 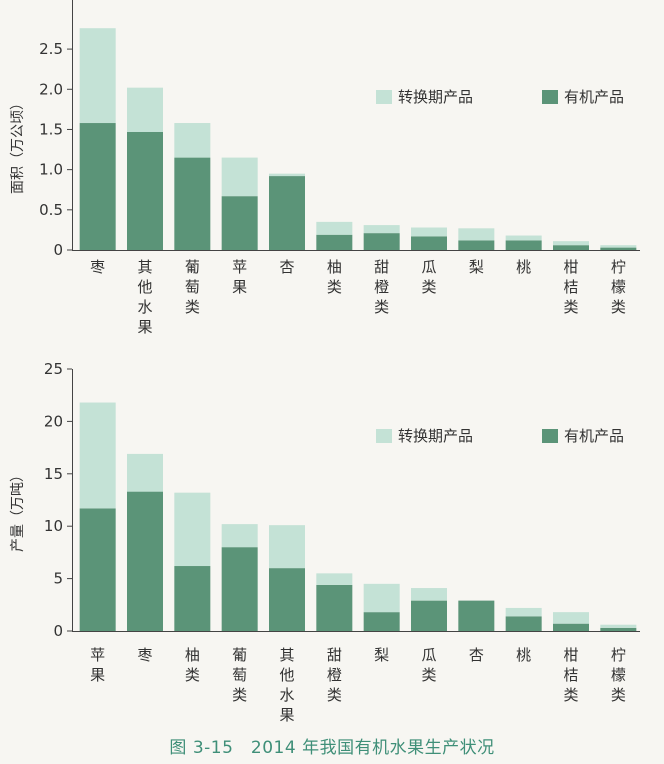 I want to click on y-tick-label: 25, so click(x=53, y=369).